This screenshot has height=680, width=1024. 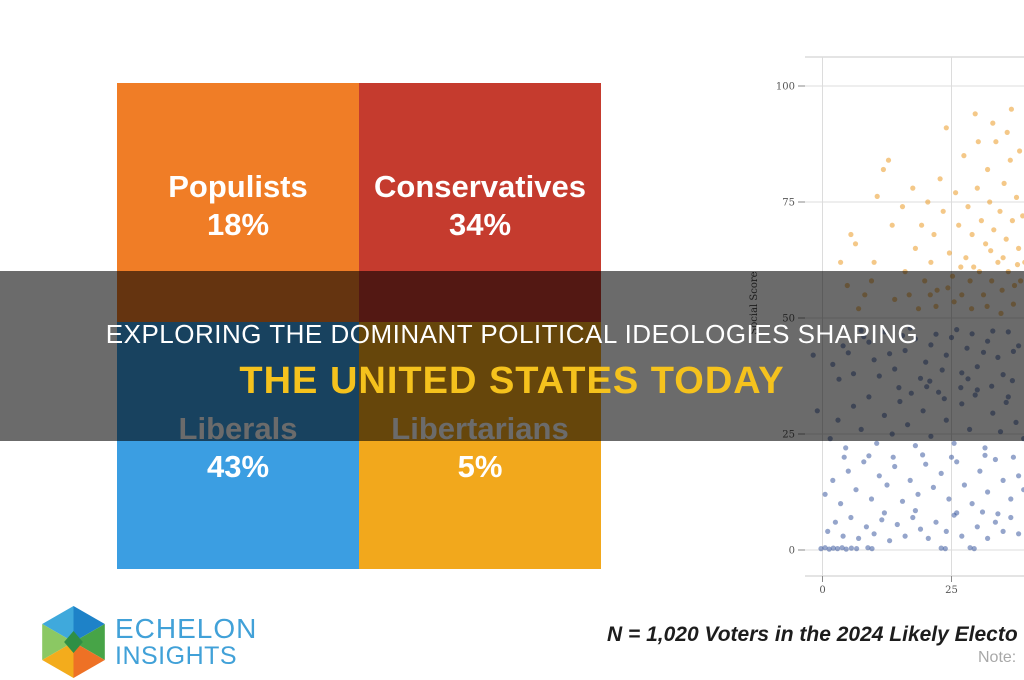 What do you see at coordinates (788, 203) in the screenshot?
I see `svg-text: 75` at bounding box center [788, 203].